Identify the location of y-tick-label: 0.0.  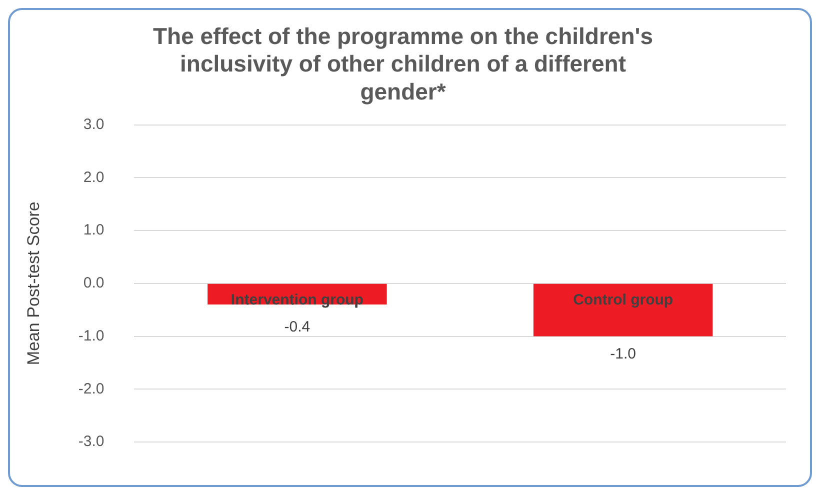
(93, 283).